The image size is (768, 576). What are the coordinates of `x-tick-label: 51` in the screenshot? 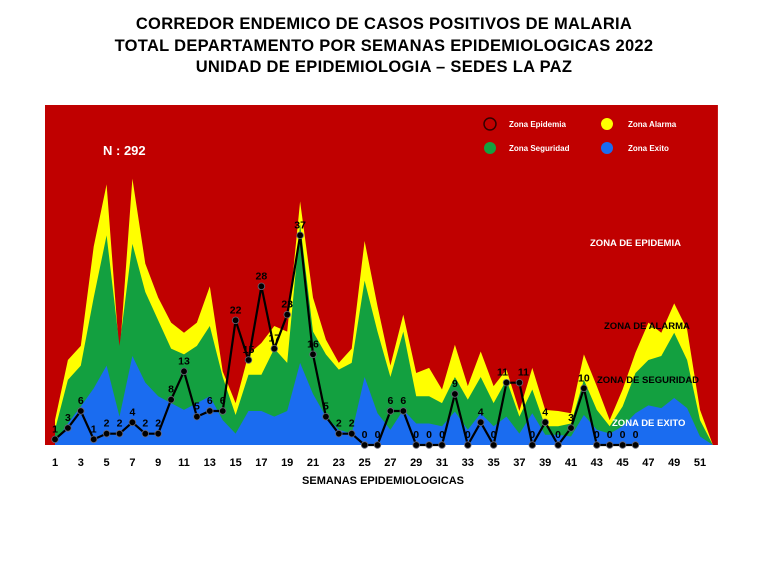 It's located at (700, 463).